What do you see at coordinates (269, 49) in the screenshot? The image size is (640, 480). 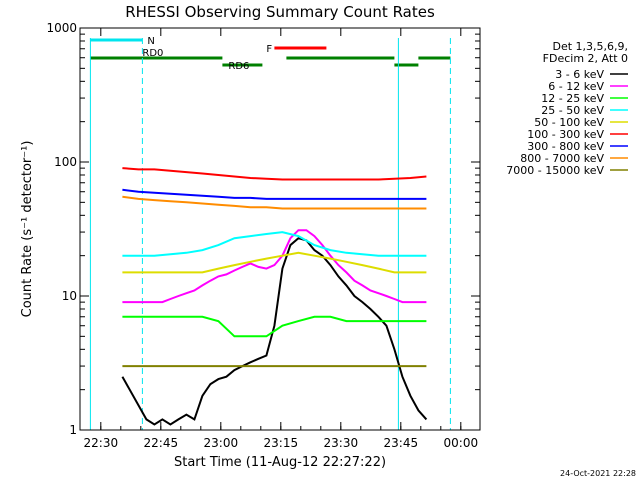 I see `flag-label-f: F` at bounding box center [269, 49].